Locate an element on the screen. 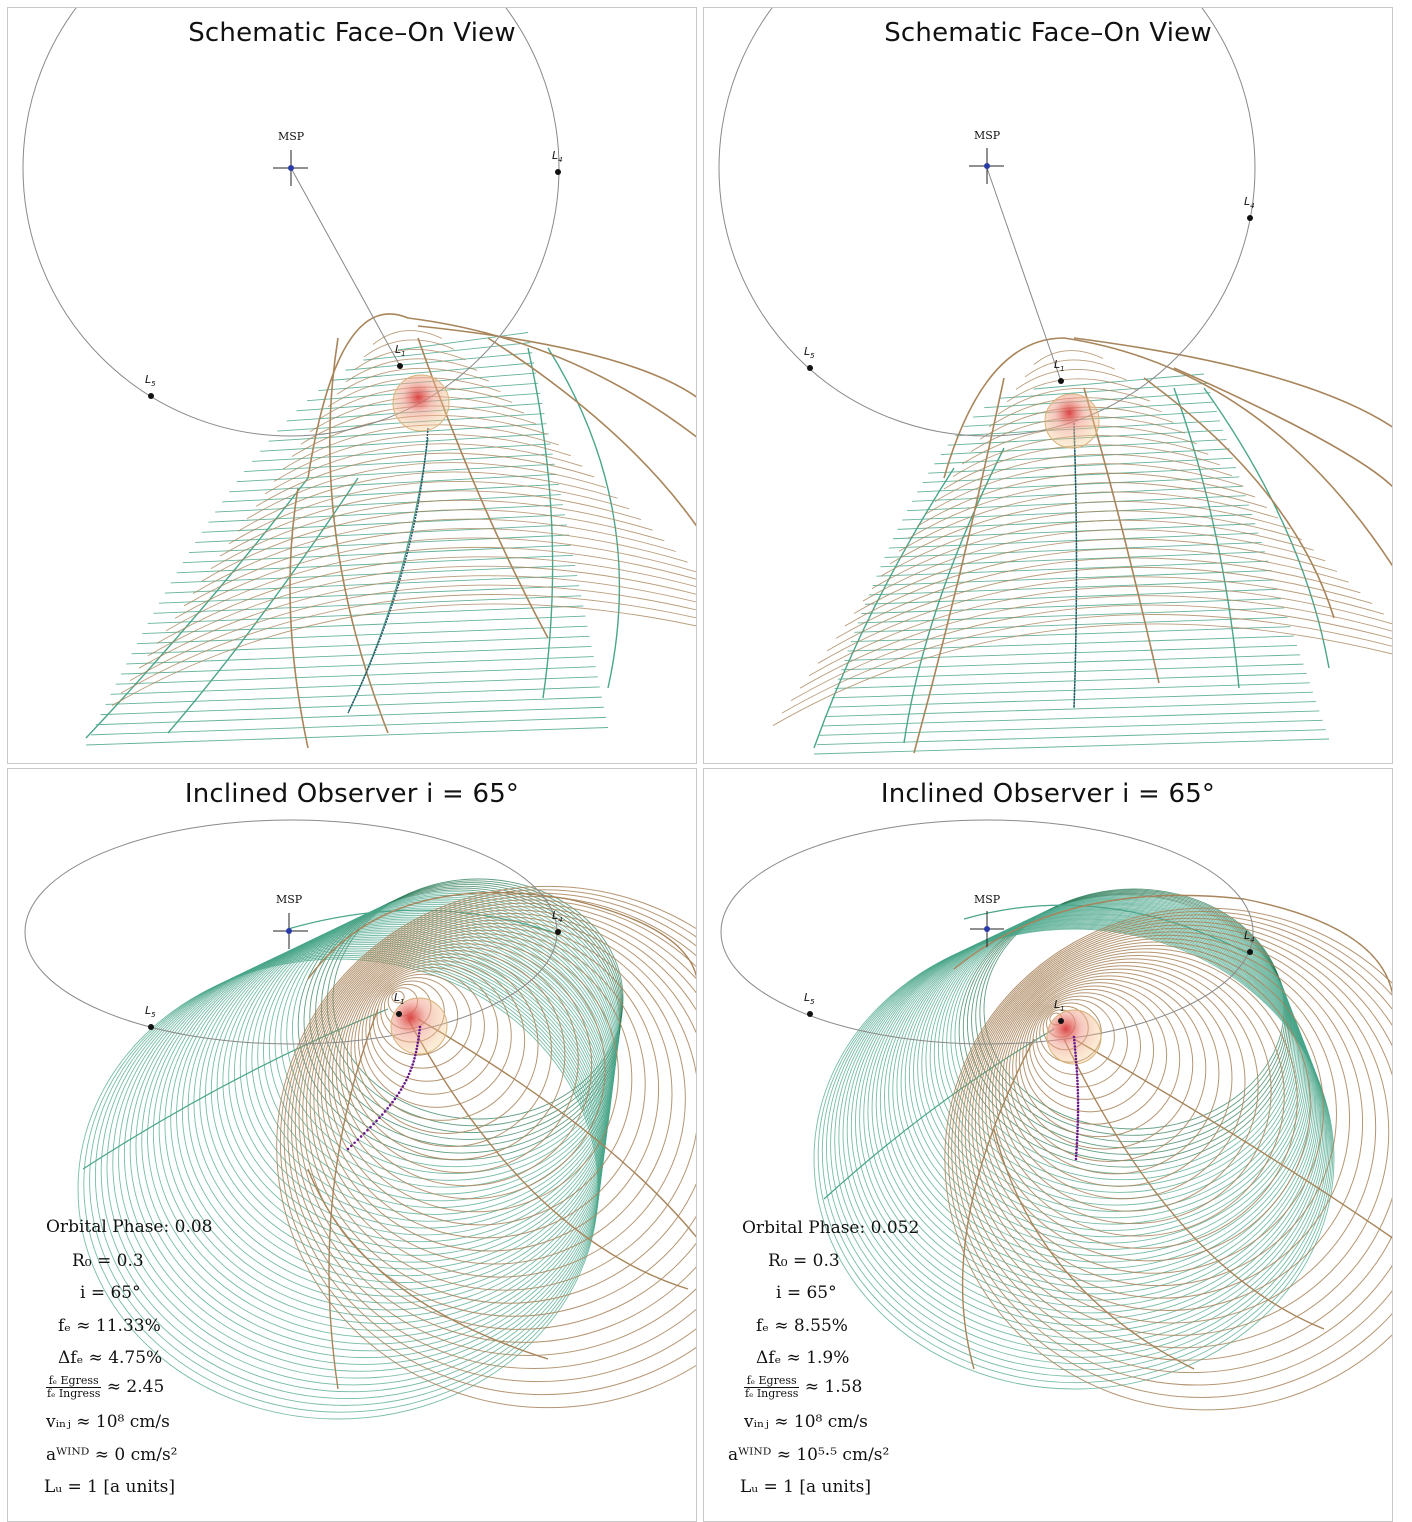 The height and width of the screenshot is (1522, 1412). ratio-denominator: fₑ Ingress is located at coordinates (772, 1393).